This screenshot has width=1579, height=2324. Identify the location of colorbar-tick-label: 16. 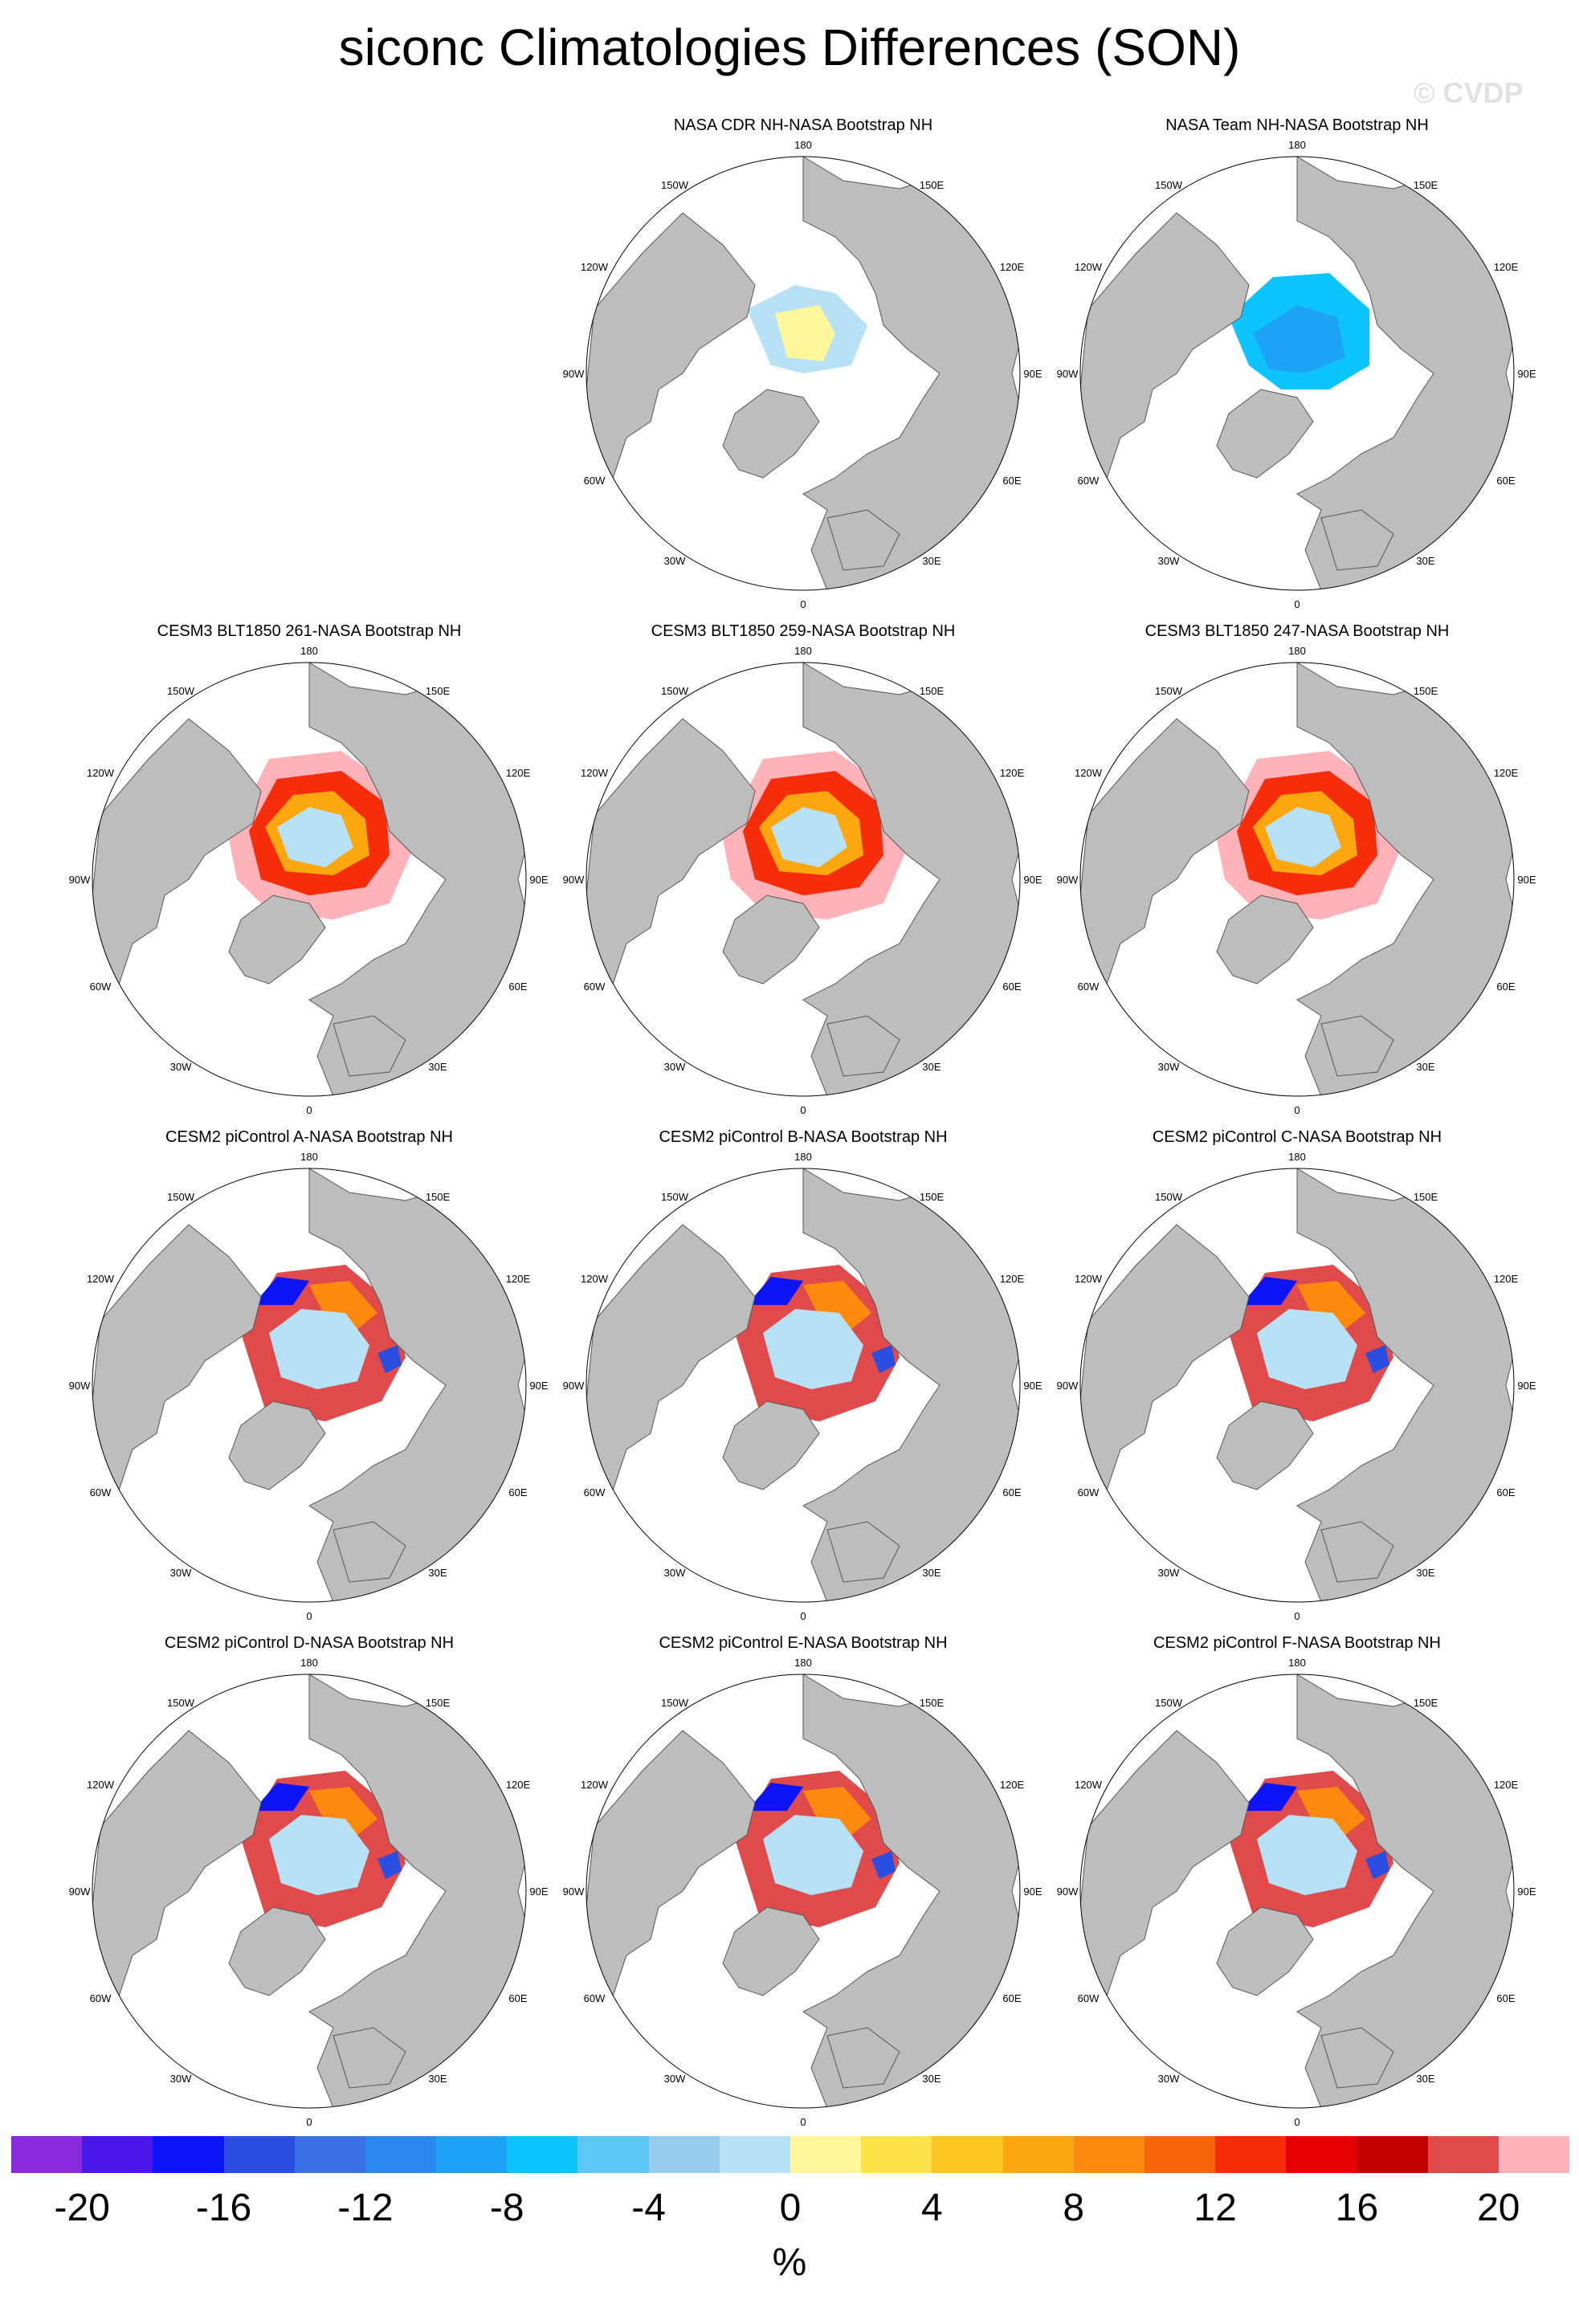
(1357, 2208).